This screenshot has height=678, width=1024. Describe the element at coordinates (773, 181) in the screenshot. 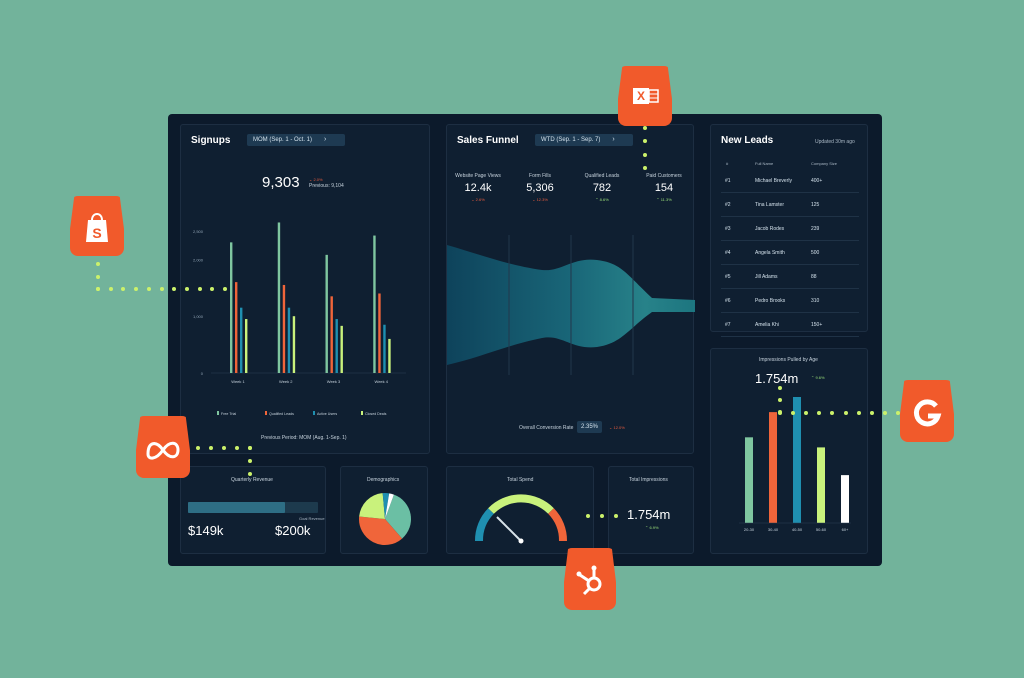

I see `lead-name: Michael Breverly` at that location.